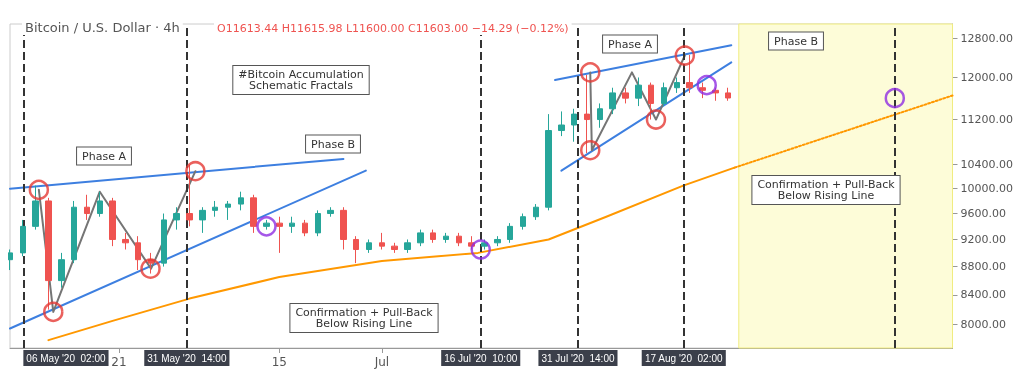  Describe the element at coordinates (187, 358) in the screenshot. I see `ref-line-label: 31 May '20 14:00` at that location.